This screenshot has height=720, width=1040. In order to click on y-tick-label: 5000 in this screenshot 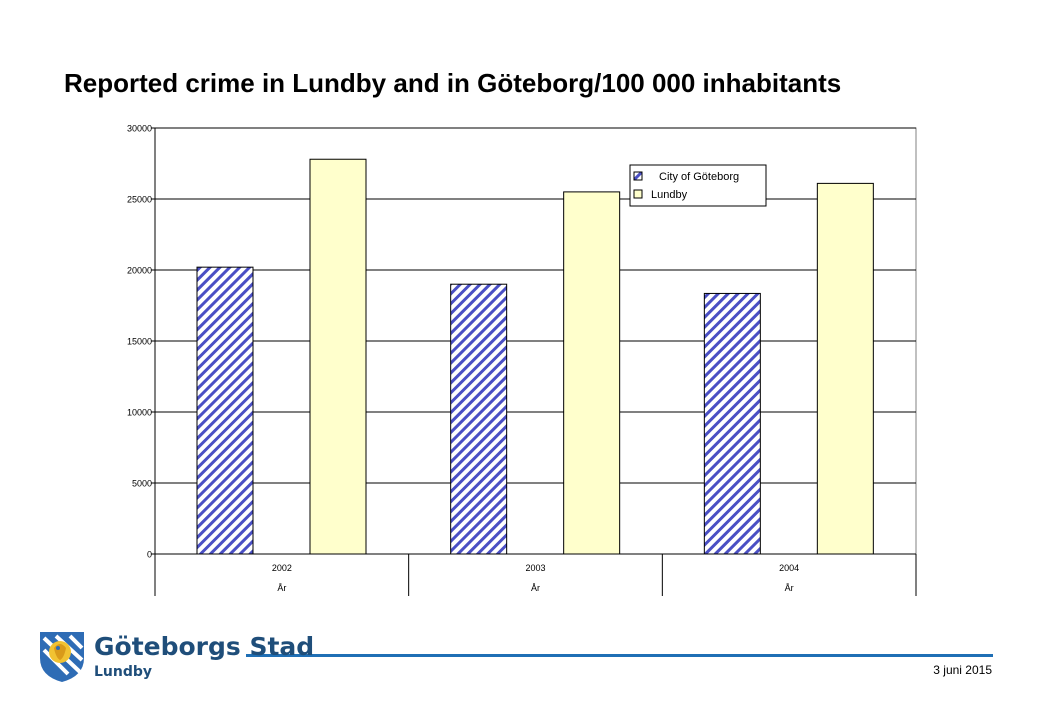, I will do `click(142, 484)`.